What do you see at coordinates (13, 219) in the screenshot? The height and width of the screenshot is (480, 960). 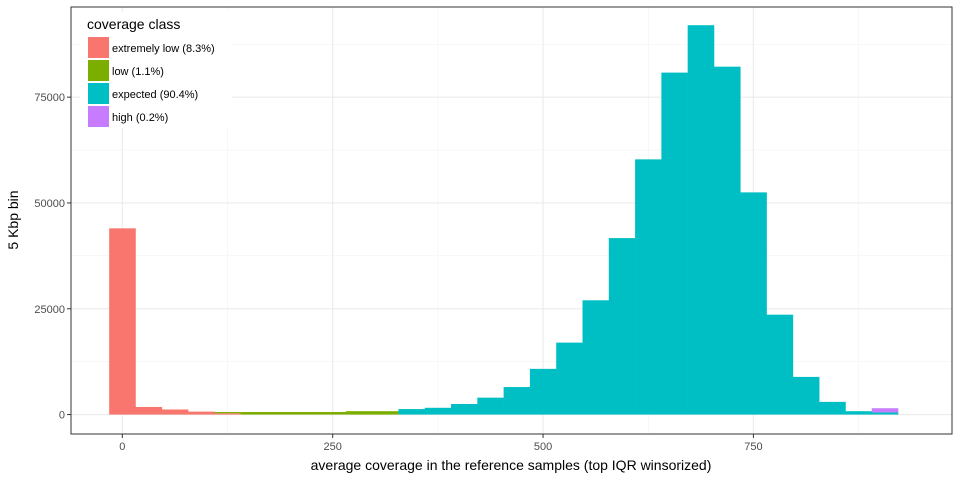 I see `y-axis-title: 5 Kbp bin` at bounding box center [13, 219].